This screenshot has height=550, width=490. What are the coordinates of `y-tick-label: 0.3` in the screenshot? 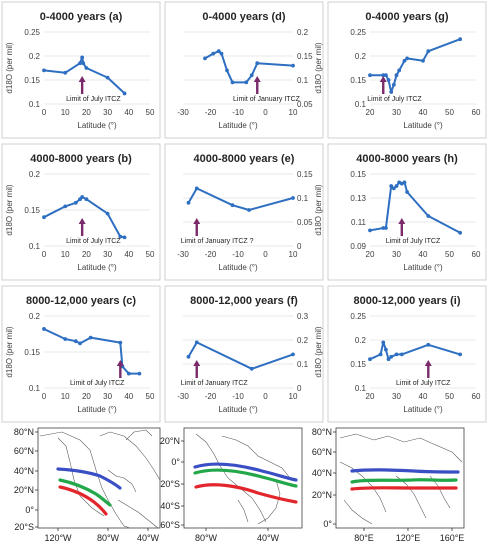 It's located at (303, 316).